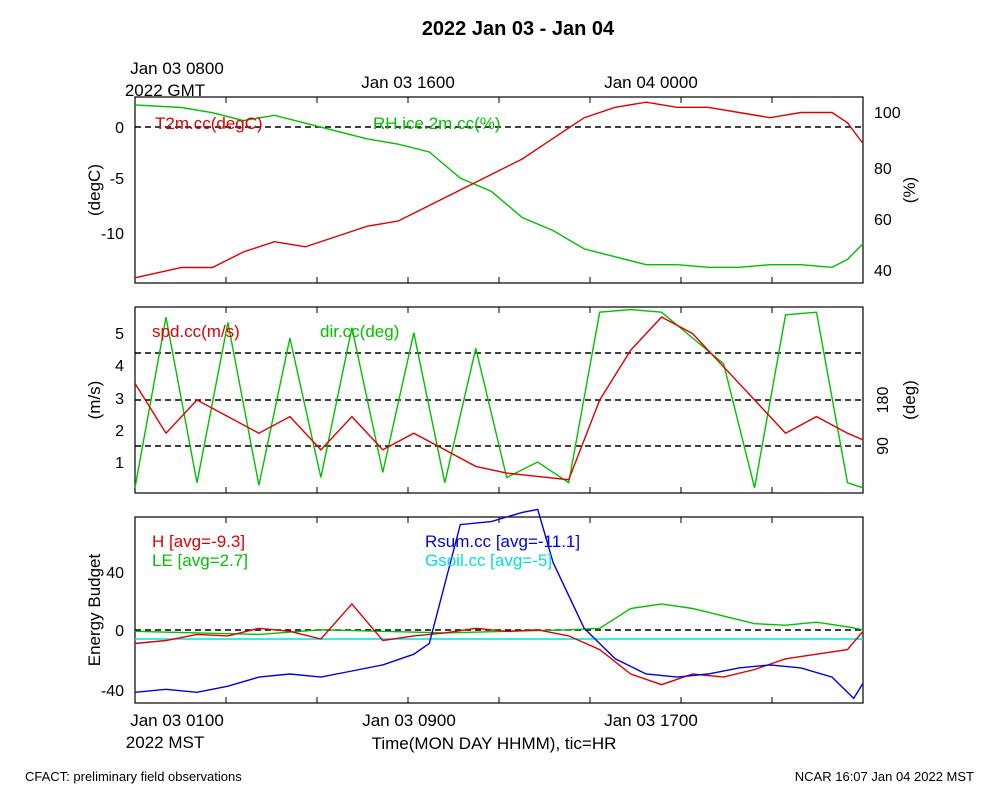 The image size is (1000, 800). Describe the element at coordinates (119, 366) in the screenshot. I see `panel-2-ytick-left-4: 4` at that location.